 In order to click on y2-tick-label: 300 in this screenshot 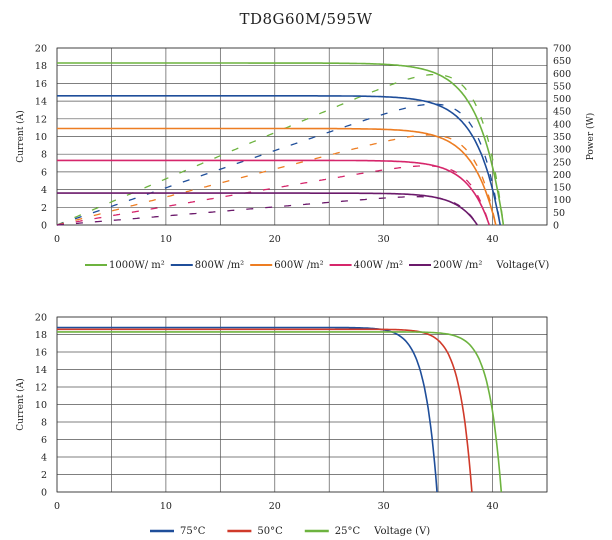, I will do `click(562, 150)`.